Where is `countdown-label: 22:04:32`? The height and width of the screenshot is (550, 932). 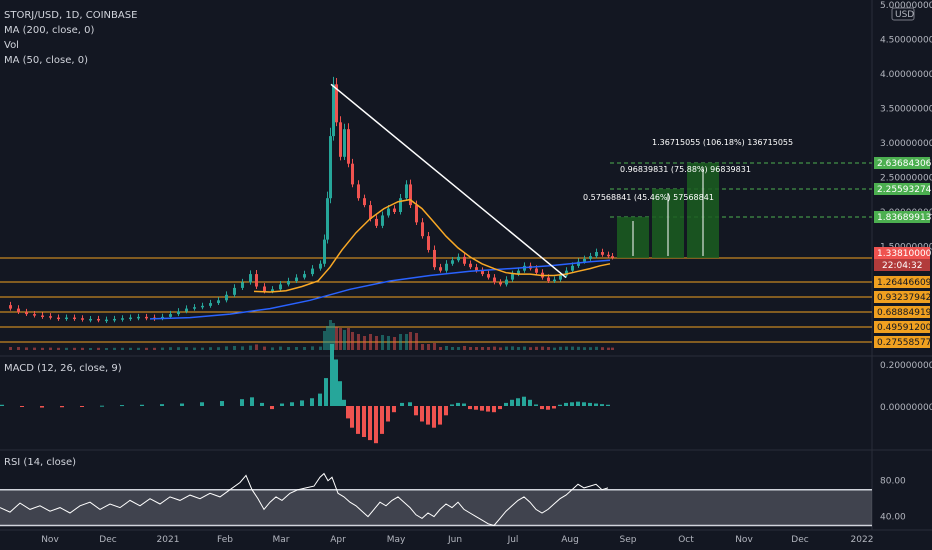 countdown-label: 22:04:32 is located at coordinates (902, 266).